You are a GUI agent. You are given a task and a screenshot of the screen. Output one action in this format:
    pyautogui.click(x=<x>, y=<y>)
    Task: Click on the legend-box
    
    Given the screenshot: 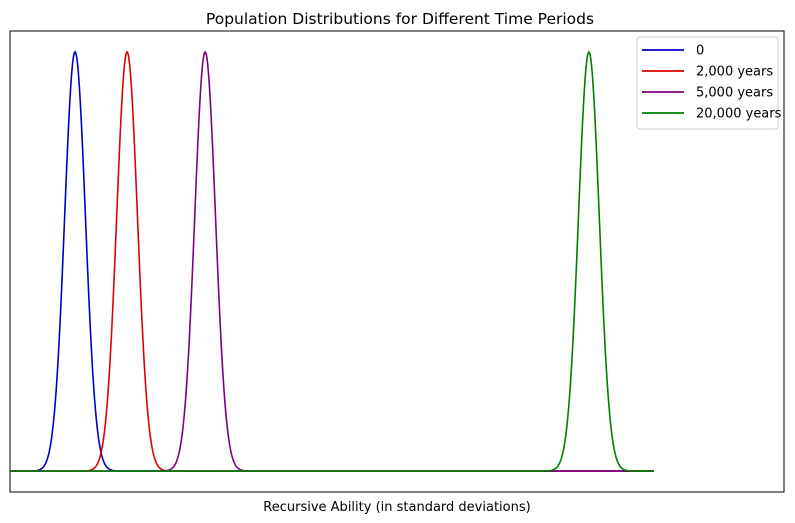 What is the action you would take?
    pyautogui.click(x=707, y=83)
    